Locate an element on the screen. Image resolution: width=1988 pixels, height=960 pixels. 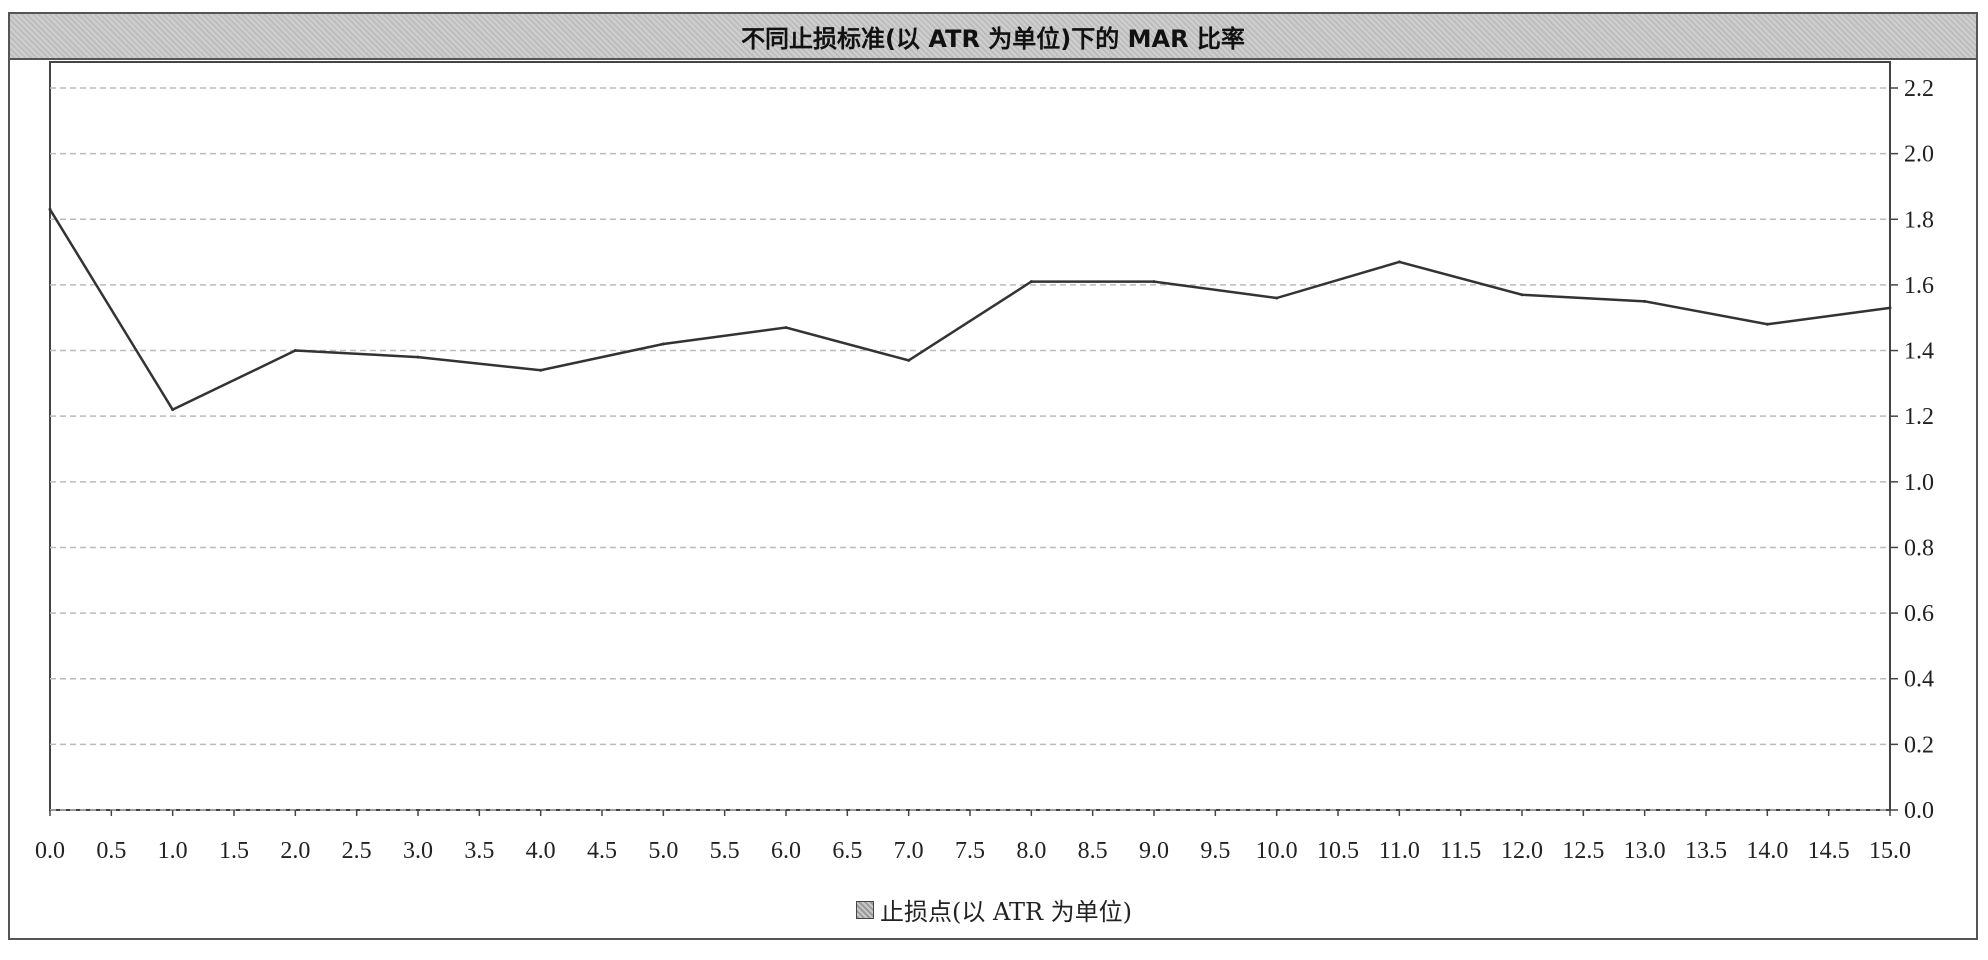
x-tick-label: 15.0 is located at coordinates (1890, 851).